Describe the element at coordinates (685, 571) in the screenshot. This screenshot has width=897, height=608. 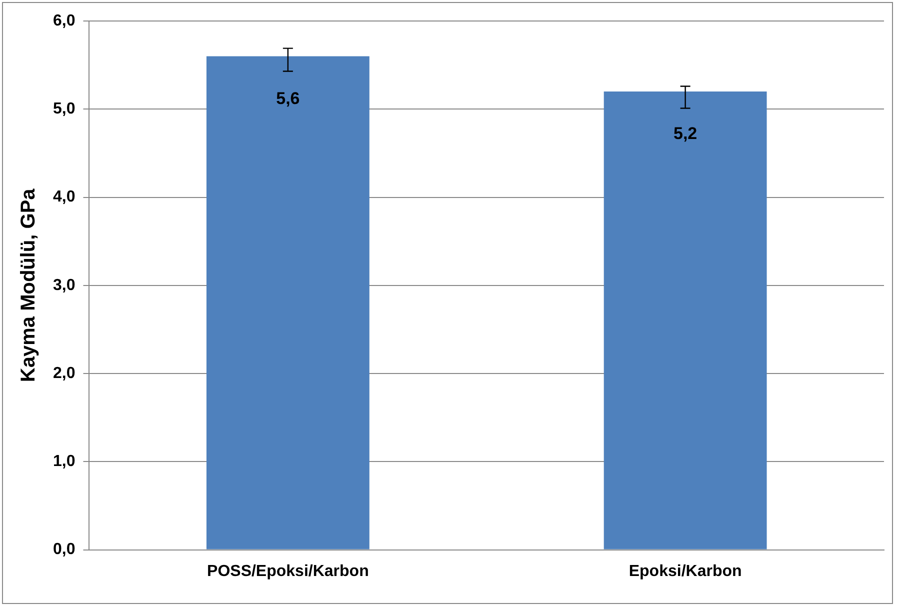
I see `x-tick-label: Epoksi/Karbon` at that location.